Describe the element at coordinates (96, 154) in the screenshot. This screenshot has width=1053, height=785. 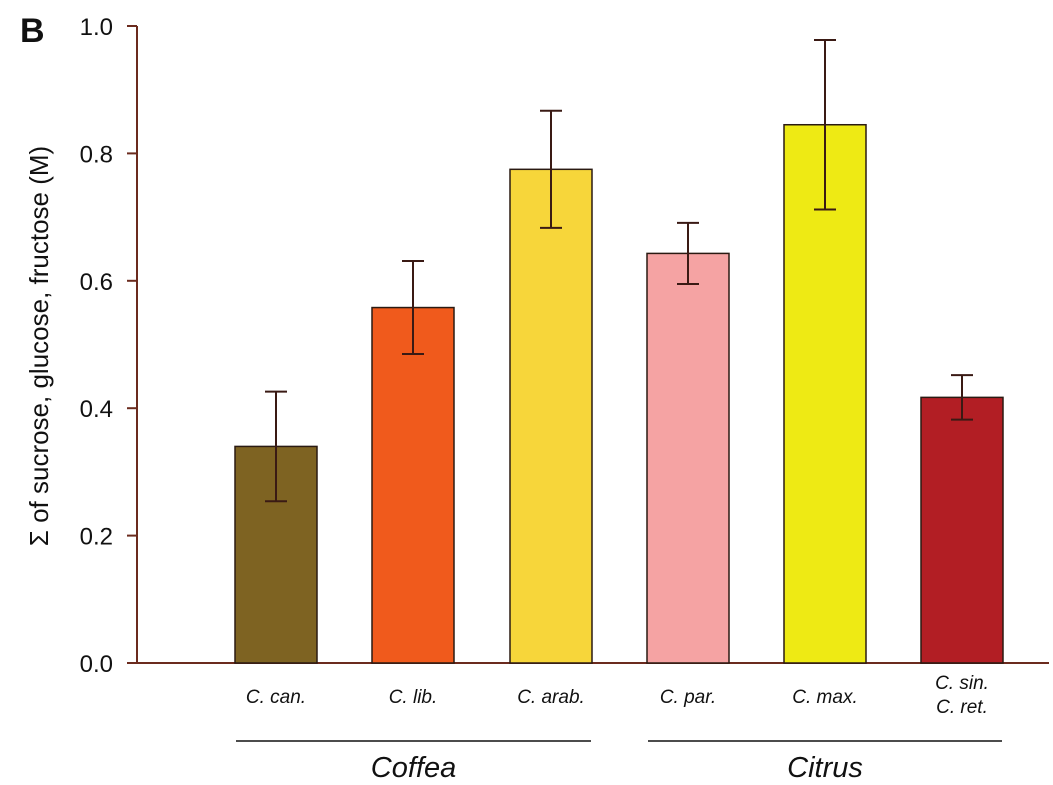
I see `y-tick-label: 0.8` at that location.